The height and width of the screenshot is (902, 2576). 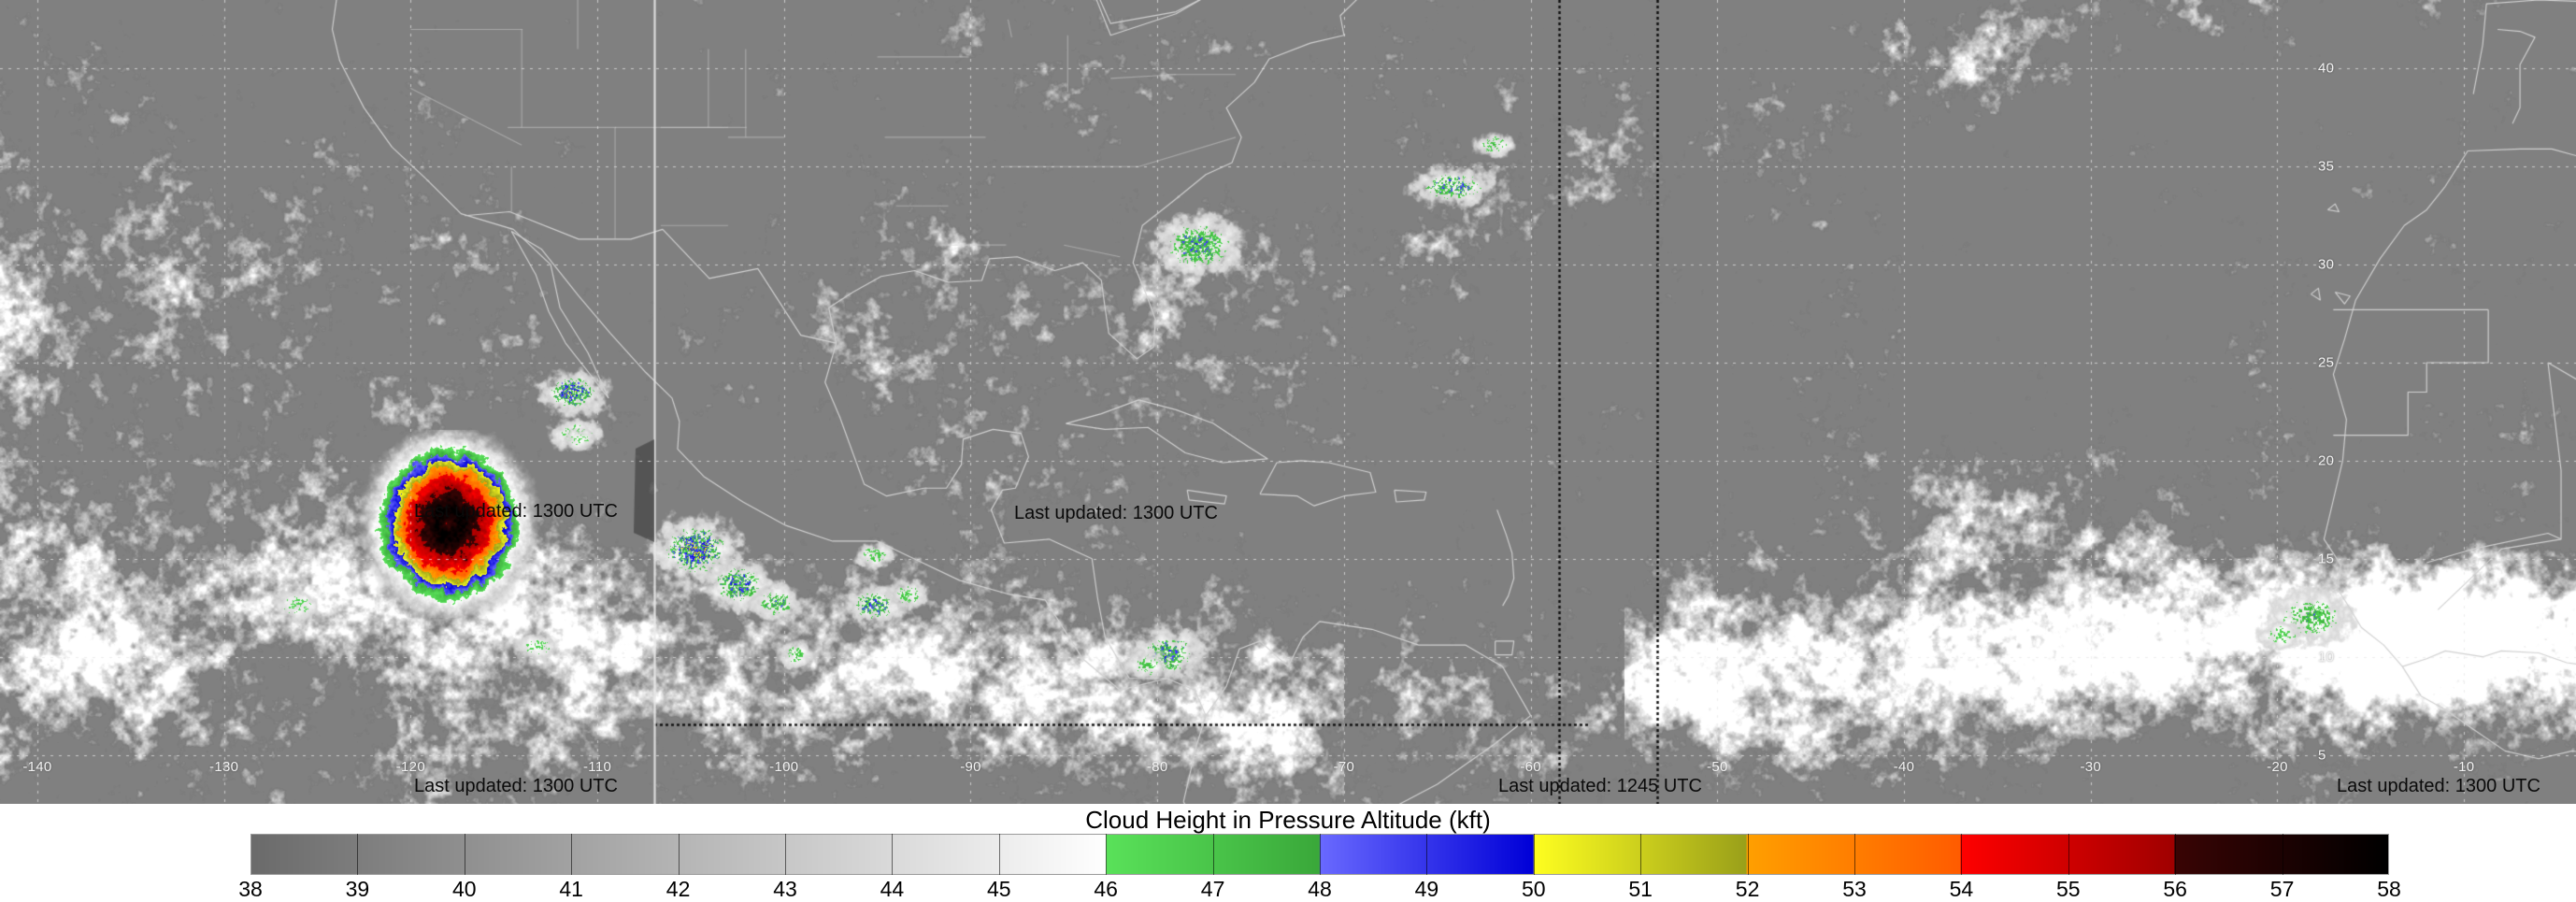 I want to click on colorbar-tick-label: 49, so click(x=1426, y=889).